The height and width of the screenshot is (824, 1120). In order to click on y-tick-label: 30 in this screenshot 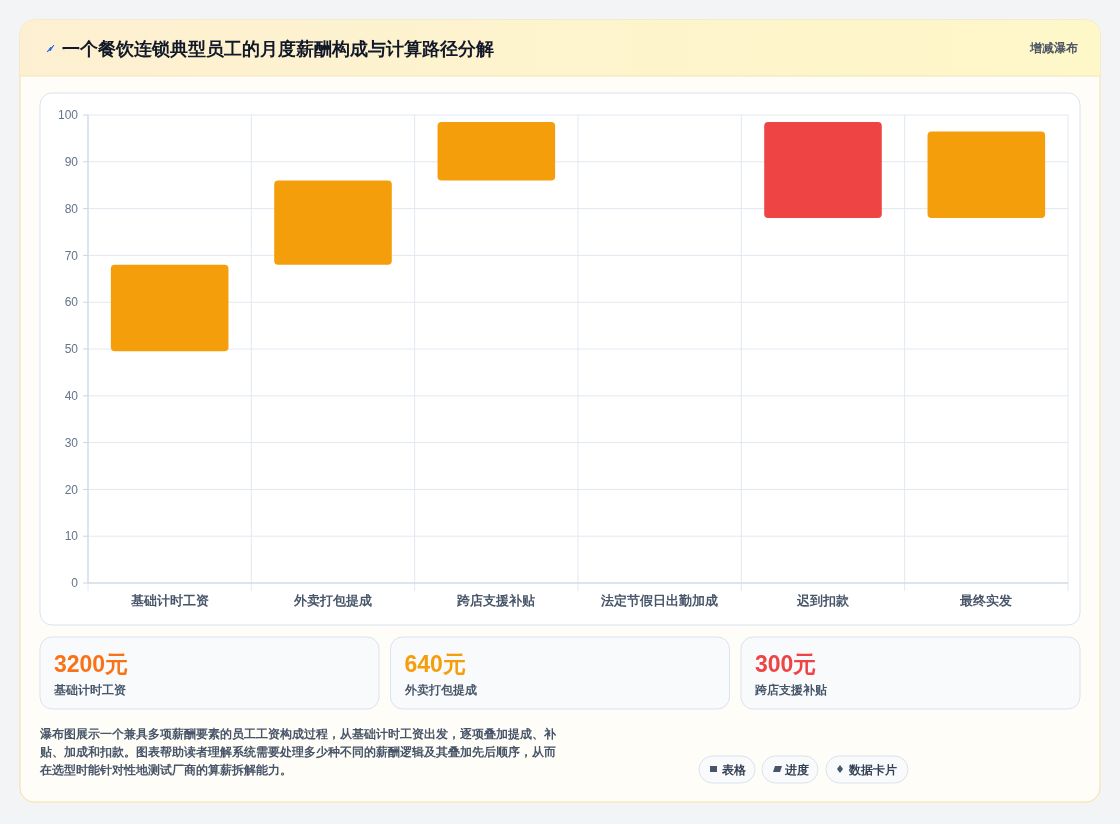, I will do `click(71, 442)`.